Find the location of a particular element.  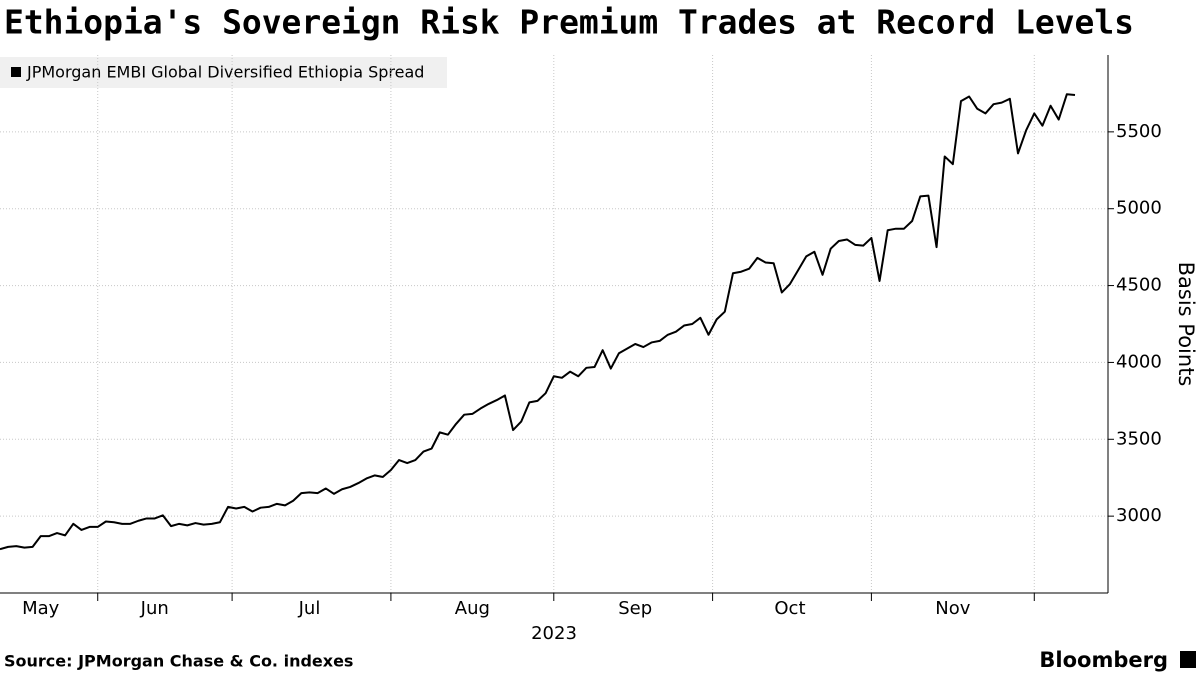

x-tick-label: May is located at coordinates (41, 608).